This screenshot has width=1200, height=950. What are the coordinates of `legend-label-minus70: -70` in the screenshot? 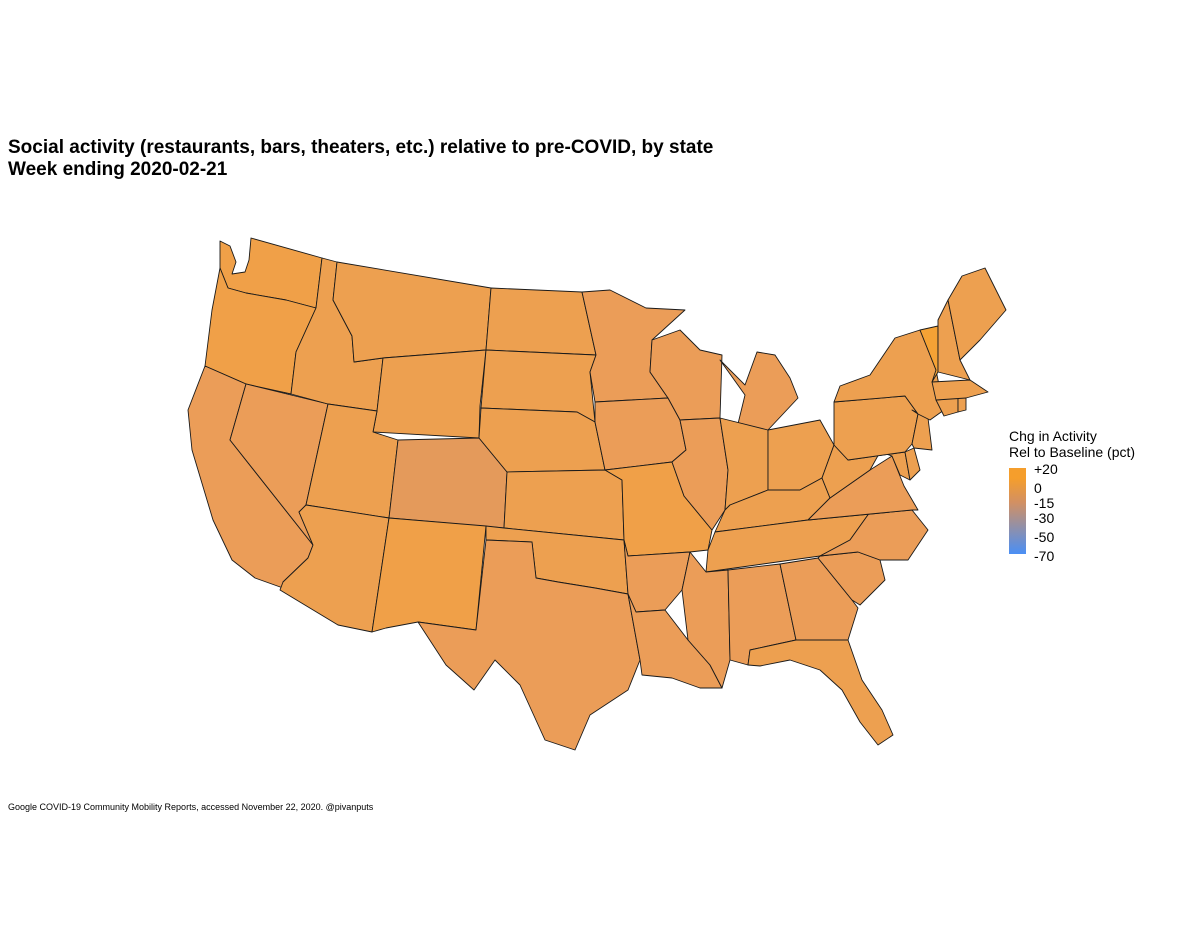 It's located at (1044, 556).